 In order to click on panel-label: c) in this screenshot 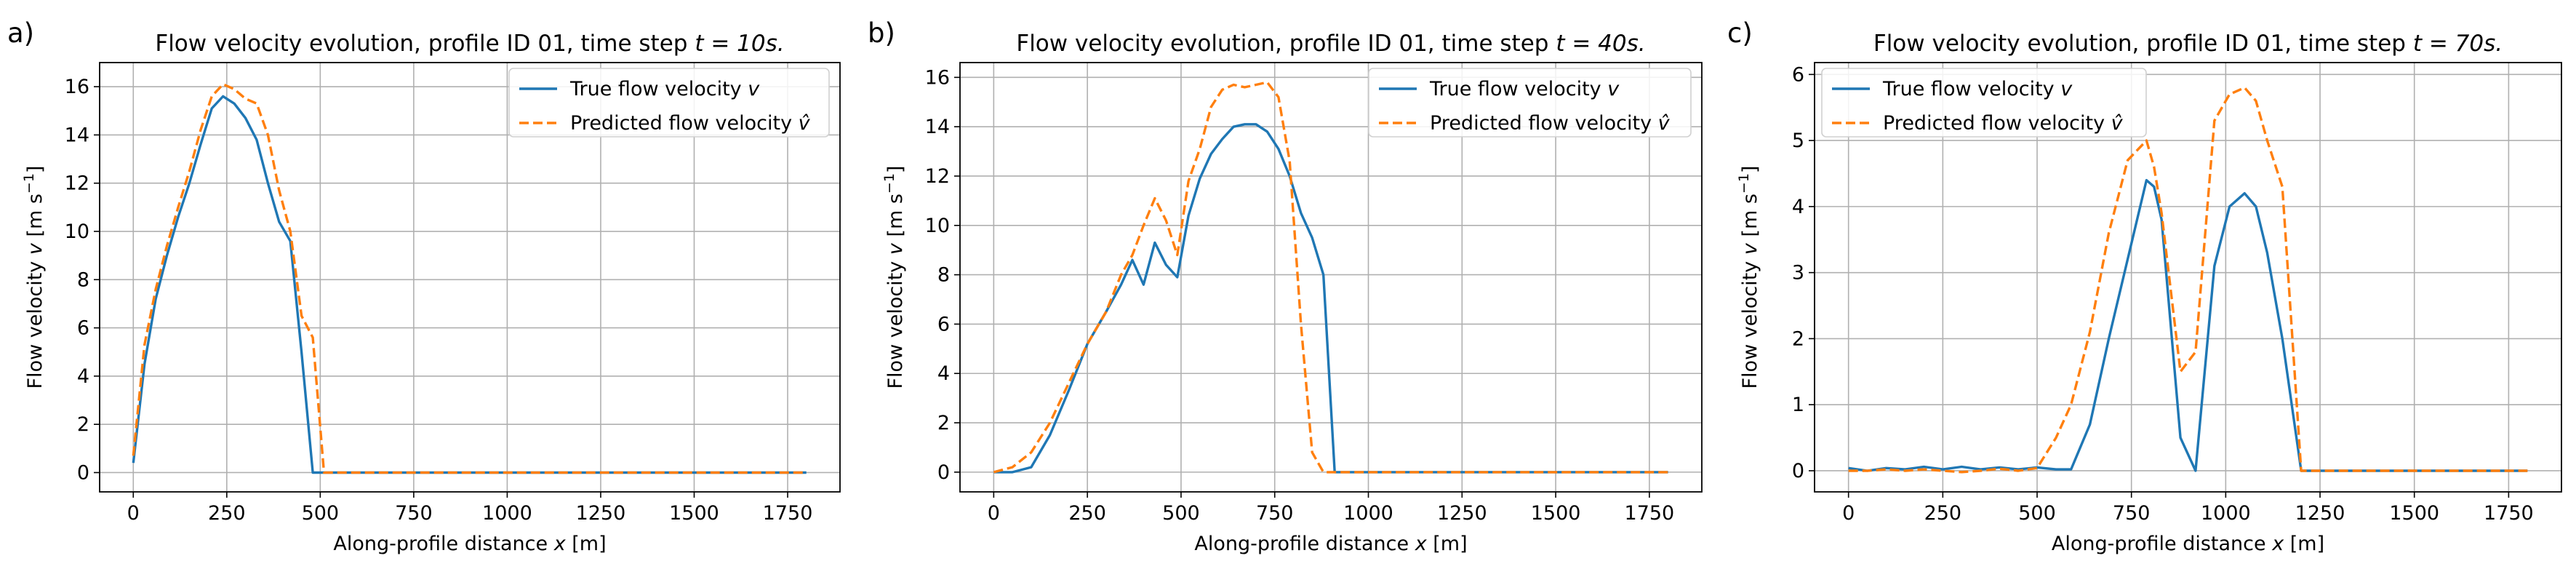, I will do `click(1740, 33)`.